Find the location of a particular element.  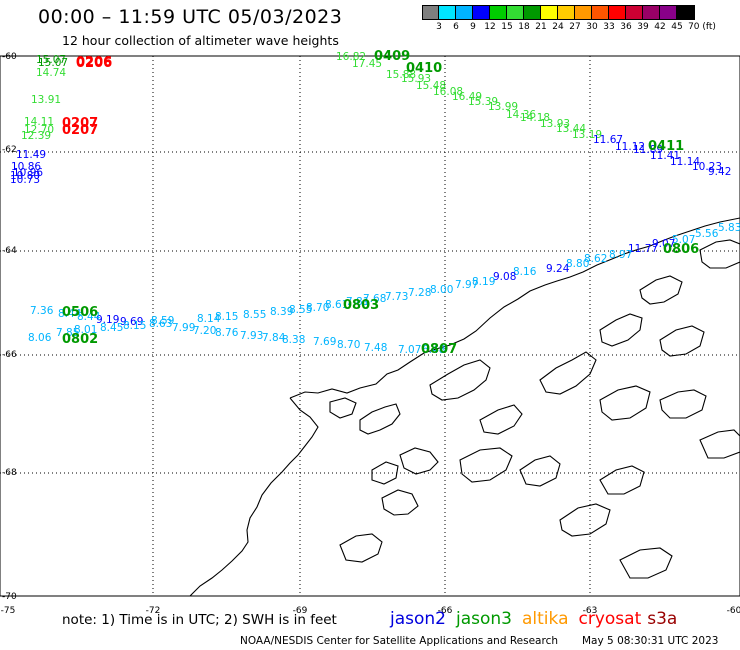

latitude-label: -60 is located at coordinates (9, 57).